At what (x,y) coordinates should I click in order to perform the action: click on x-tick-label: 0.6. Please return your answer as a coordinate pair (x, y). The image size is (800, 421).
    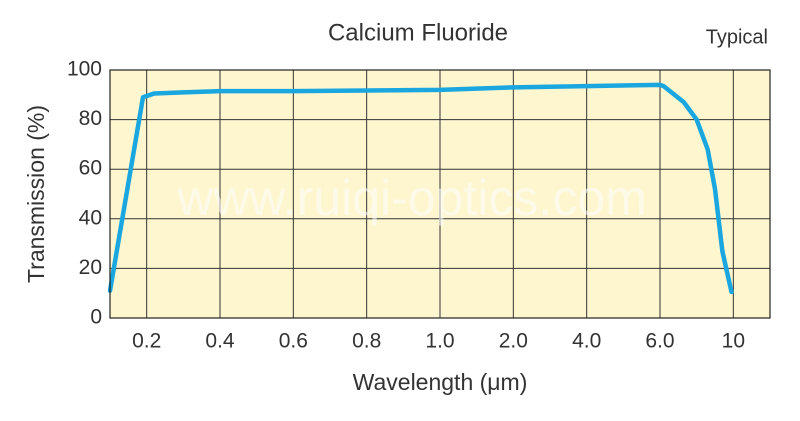
    Looking at the image, I should click on (293, 341).